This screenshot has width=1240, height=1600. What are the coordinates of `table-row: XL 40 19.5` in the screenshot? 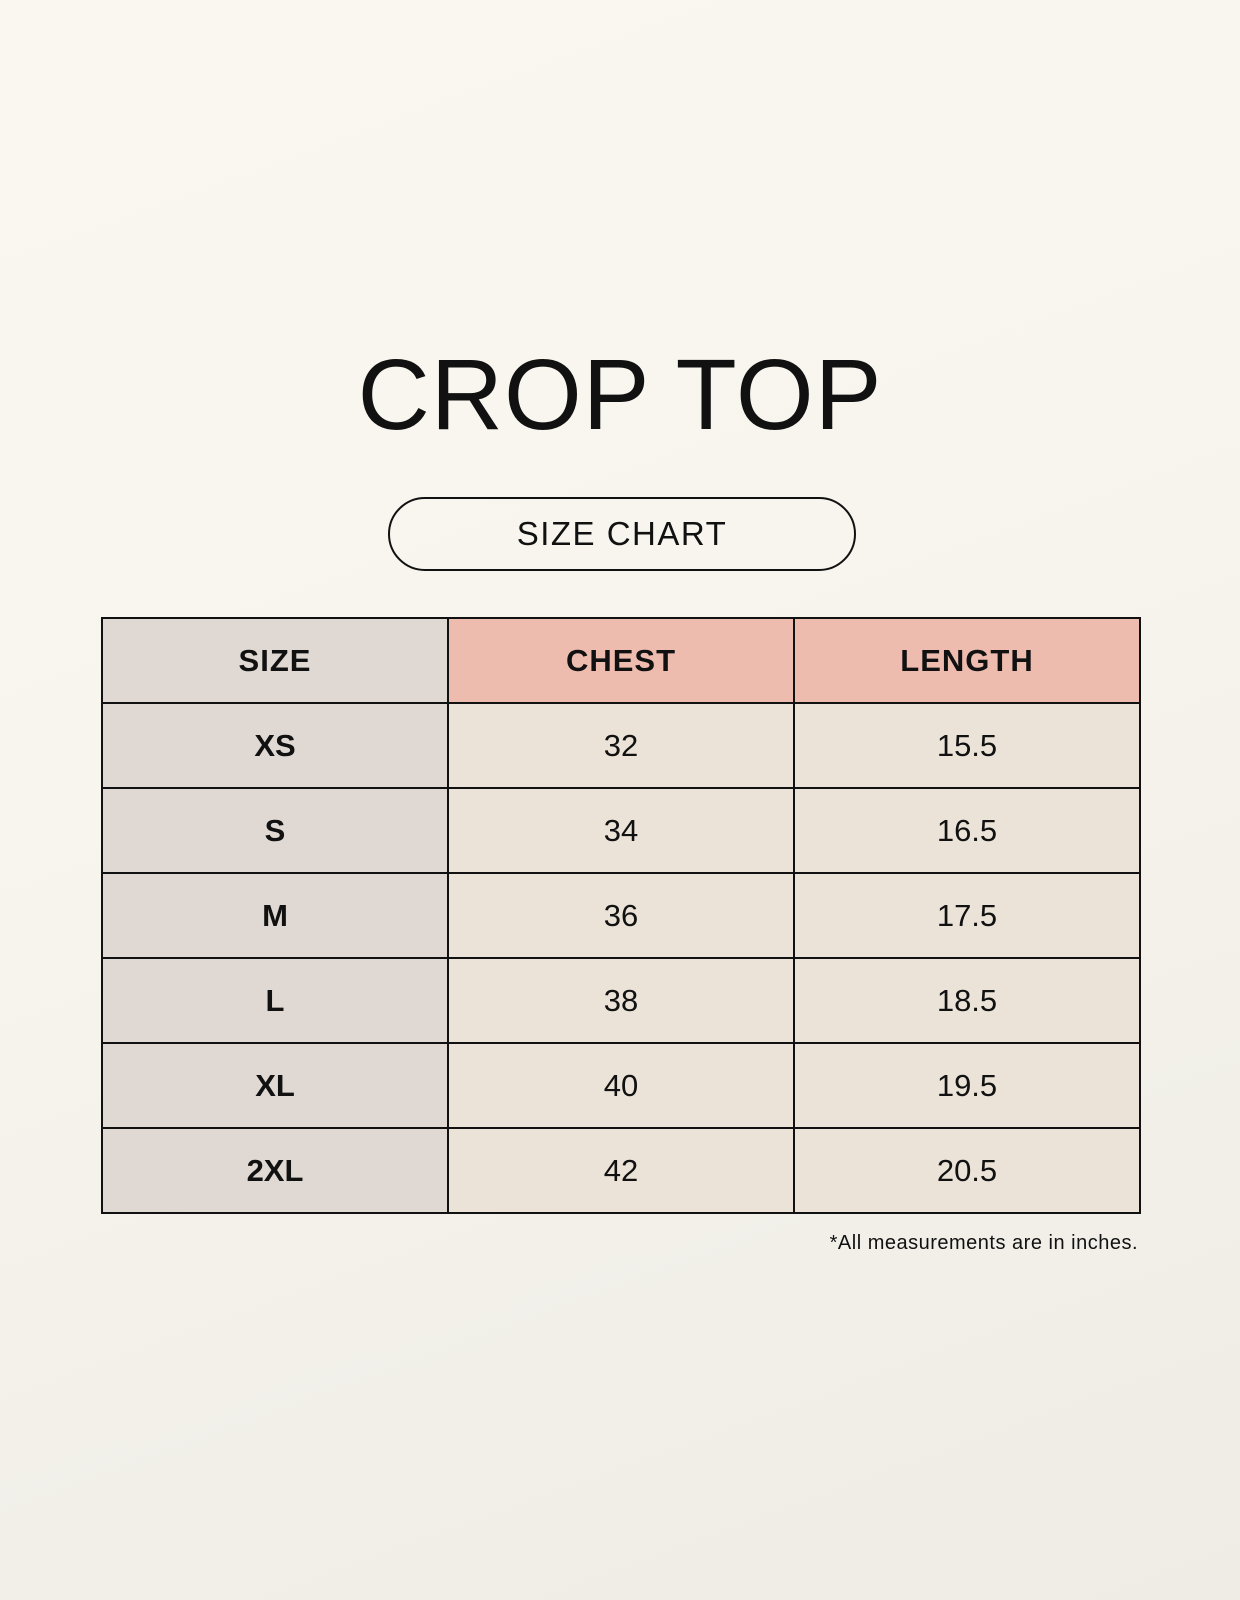 It's located at (621, 1085).